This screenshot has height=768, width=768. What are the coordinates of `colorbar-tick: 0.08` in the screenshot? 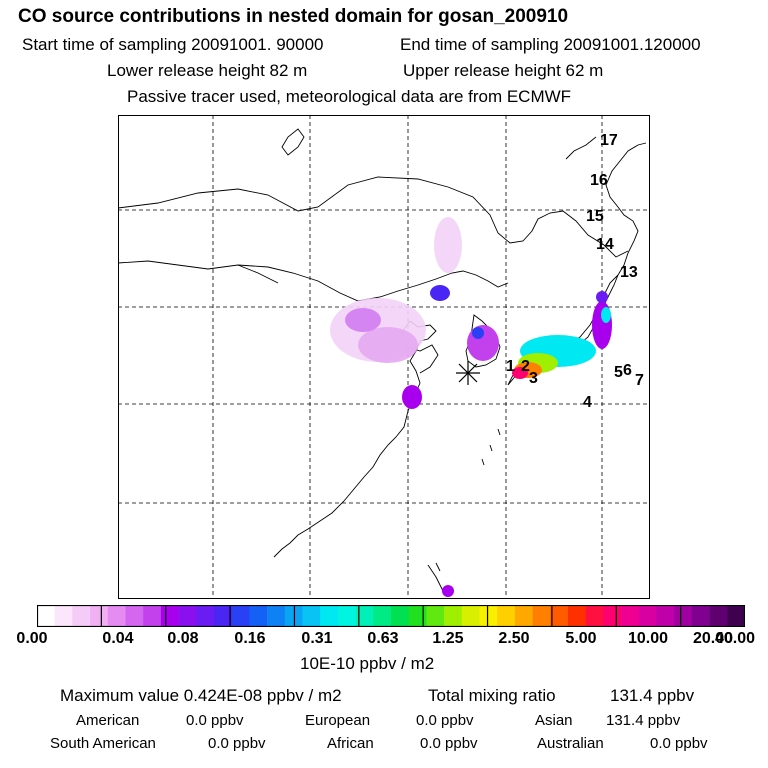 It's located at (183, 638).